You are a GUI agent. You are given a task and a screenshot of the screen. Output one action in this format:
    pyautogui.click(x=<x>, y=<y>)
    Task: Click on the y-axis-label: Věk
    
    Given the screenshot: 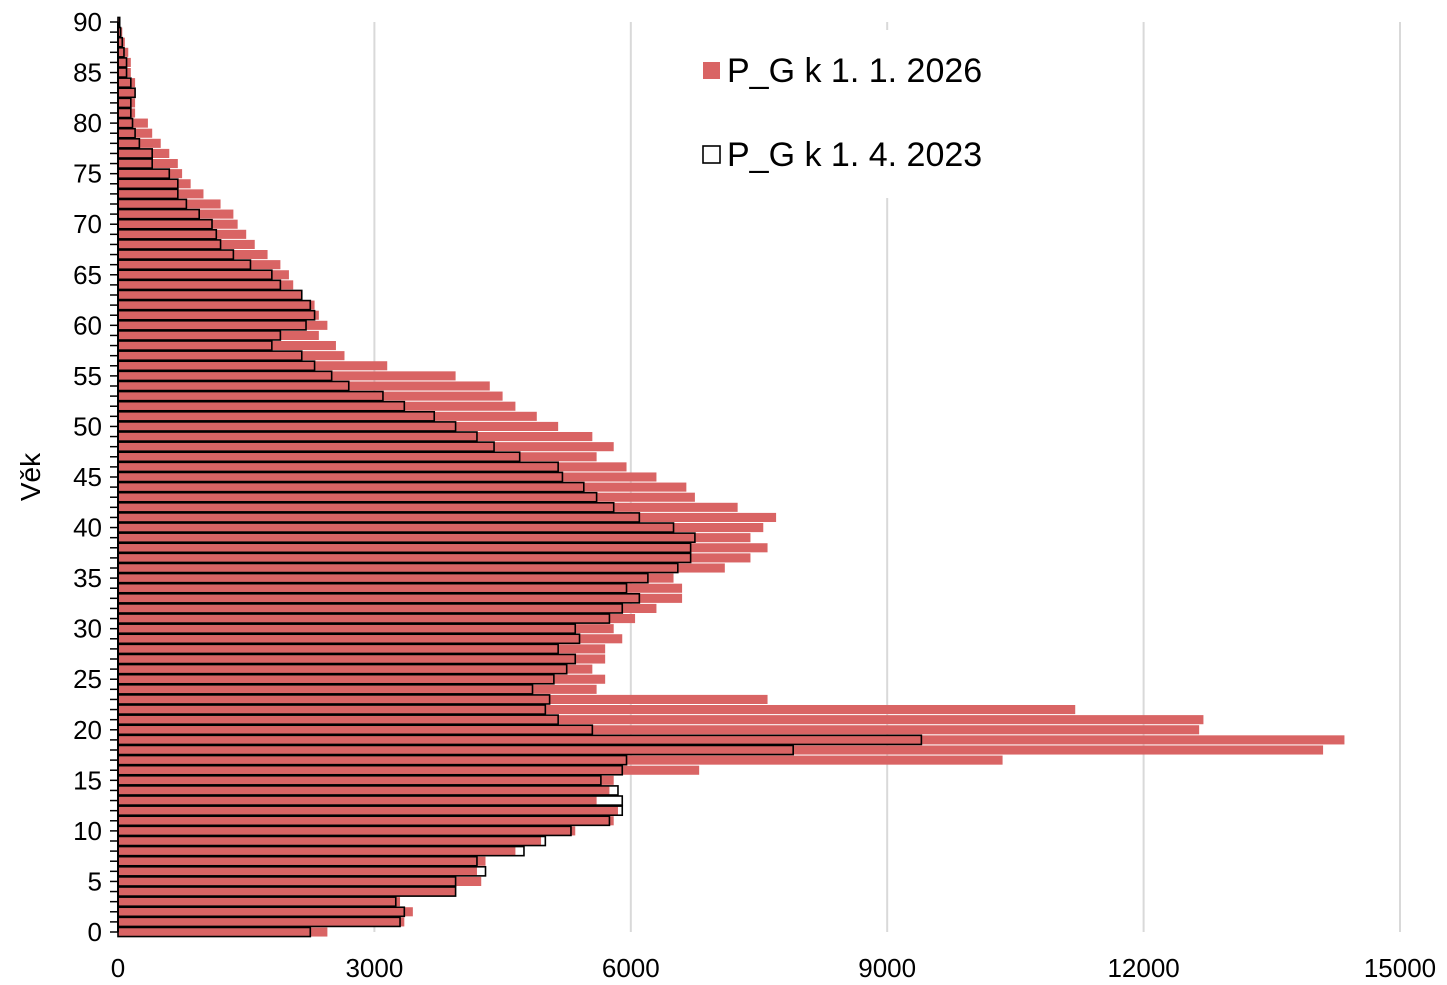 What is the action you would take?
    pyautogui.click(x=30, y=476)
    